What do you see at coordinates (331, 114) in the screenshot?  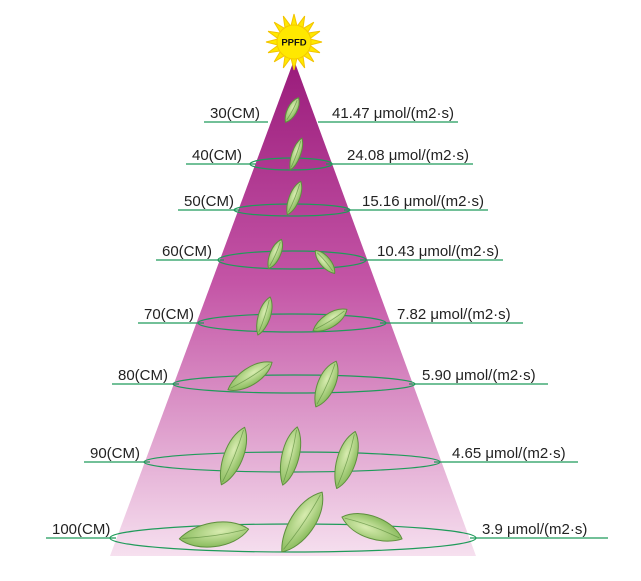 I see `distance-level-1: 30(CM) 41.47 μmol/(m2·s)` at bounding box center [331, 114].